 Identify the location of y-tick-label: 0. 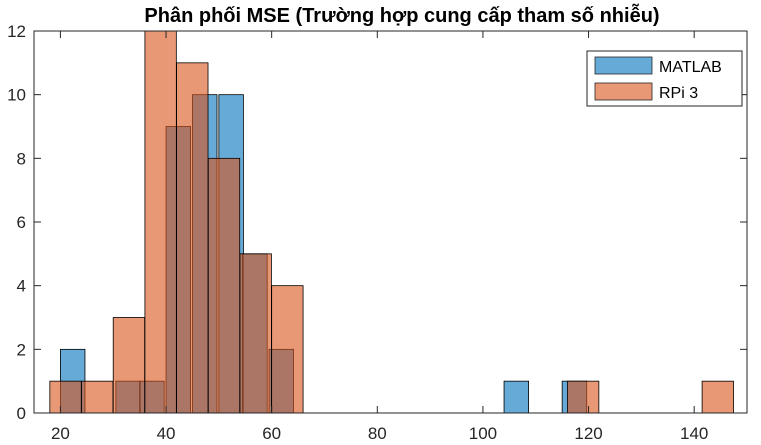
(21, 413).